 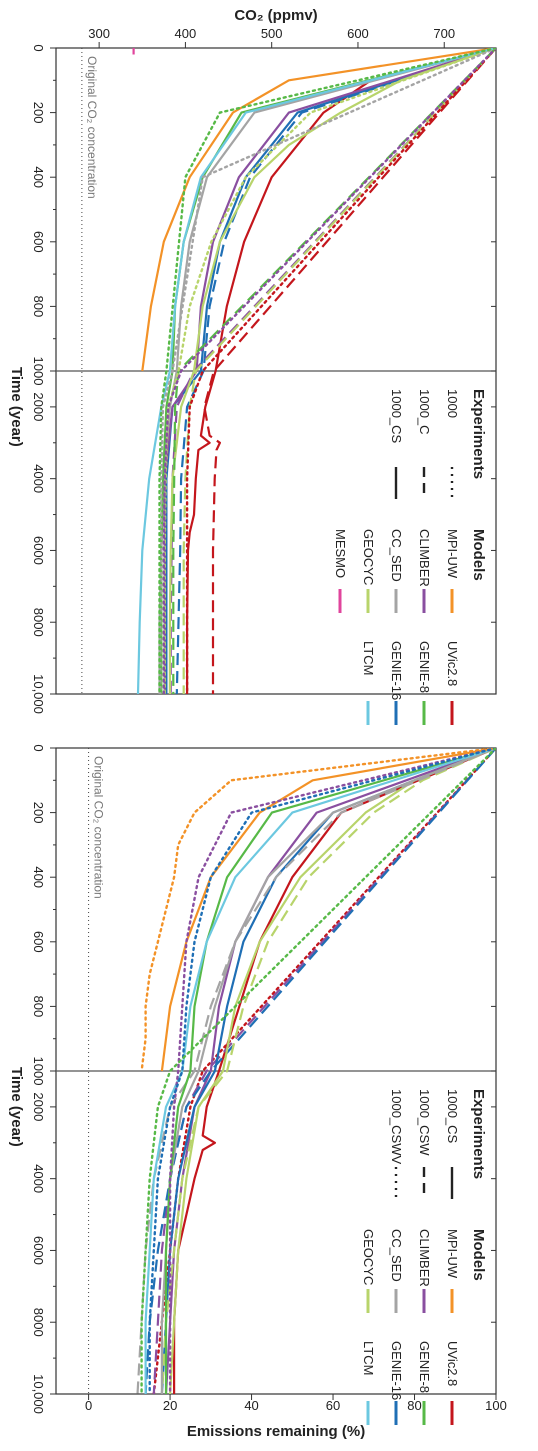 I want to click on y-tick-label: 400, so click(x=186, y=33).